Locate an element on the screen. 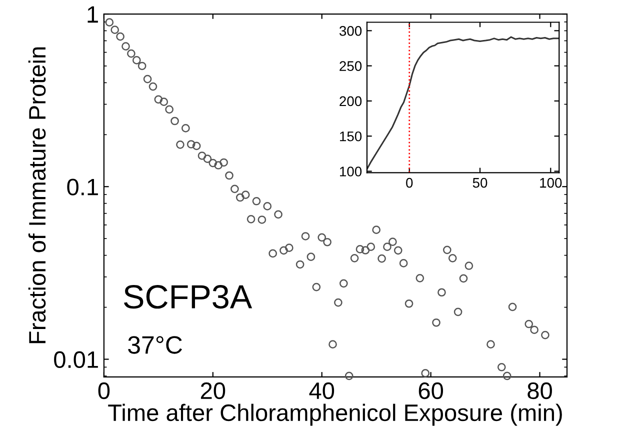  y-tick-label: 0.1 is located at coordinates (82, 187).